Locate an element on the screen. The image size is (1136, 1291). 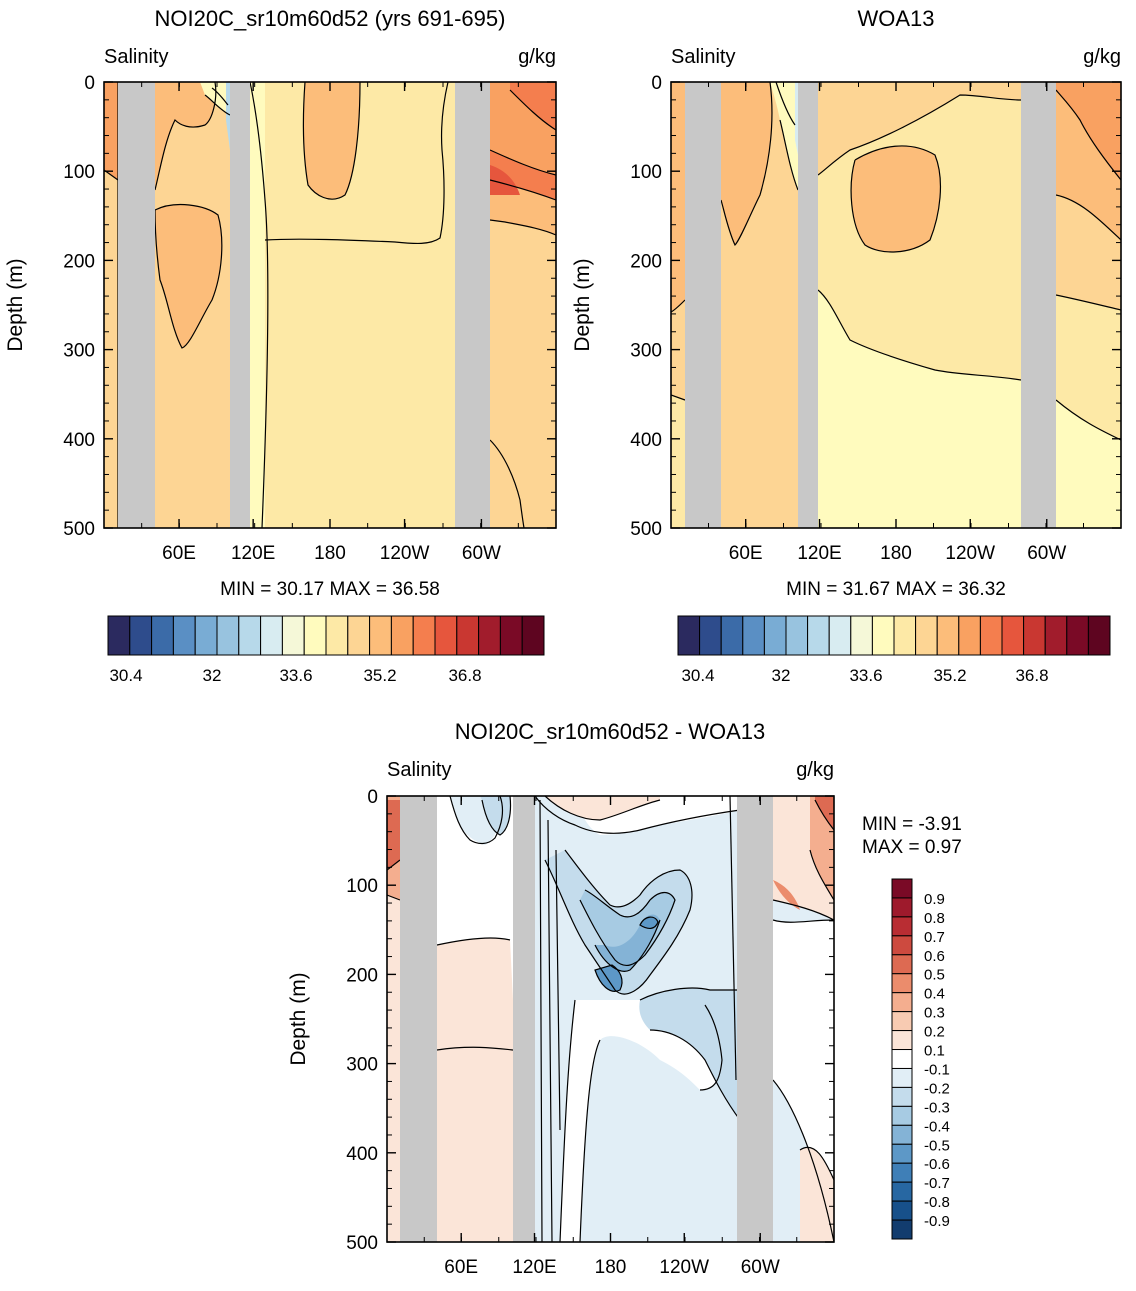
contour-field is located at coordinates (896, 305).